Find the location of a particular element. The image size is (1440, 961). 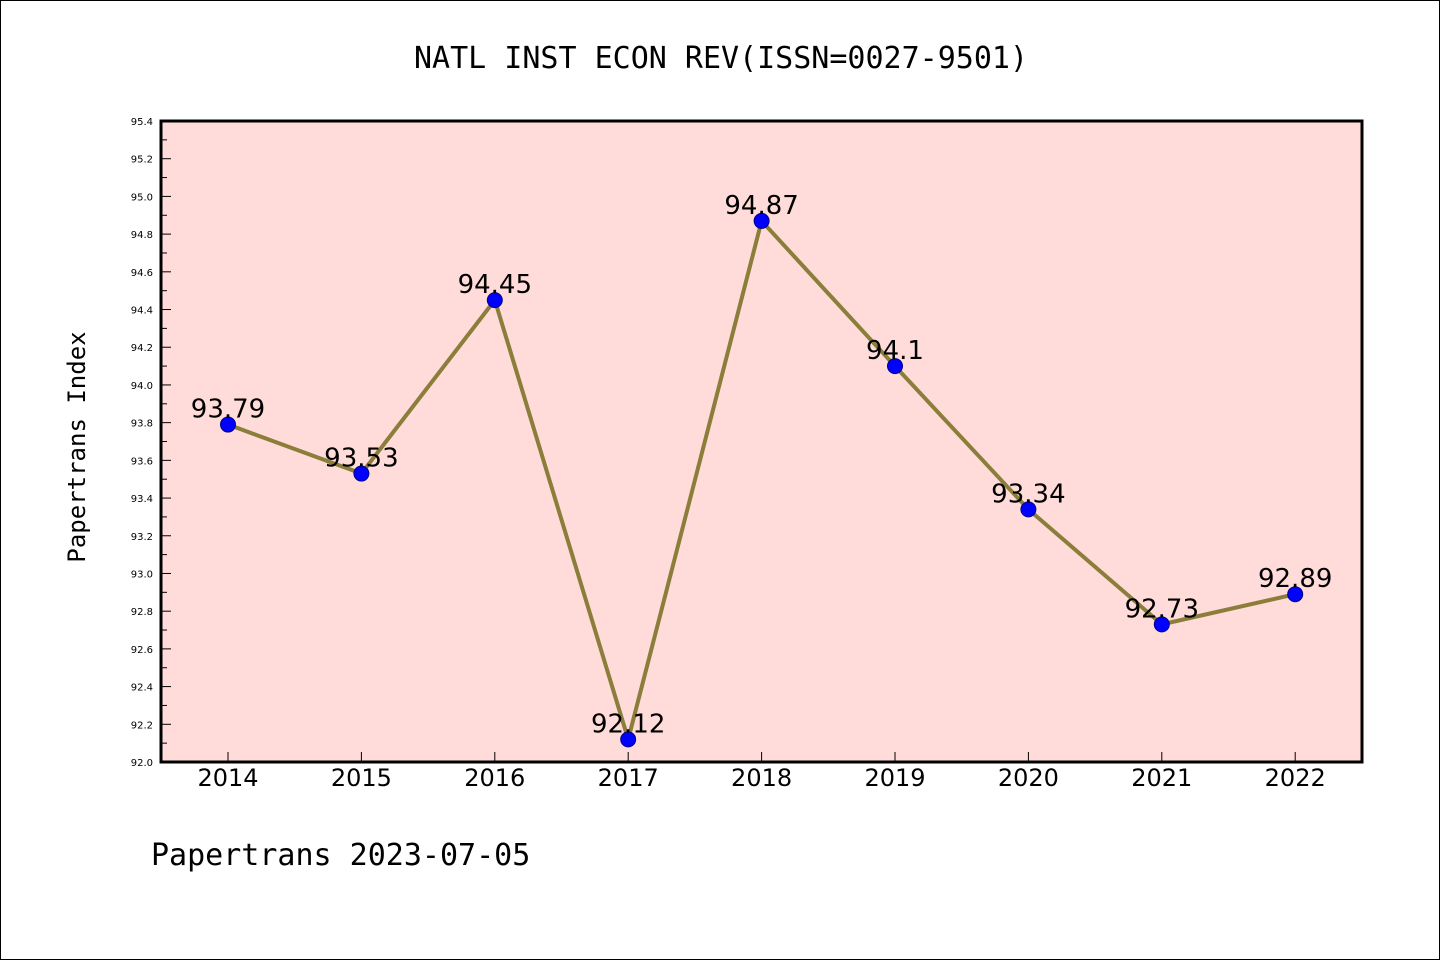

data-label: 92.73 is located at coordinates (1162, 609).